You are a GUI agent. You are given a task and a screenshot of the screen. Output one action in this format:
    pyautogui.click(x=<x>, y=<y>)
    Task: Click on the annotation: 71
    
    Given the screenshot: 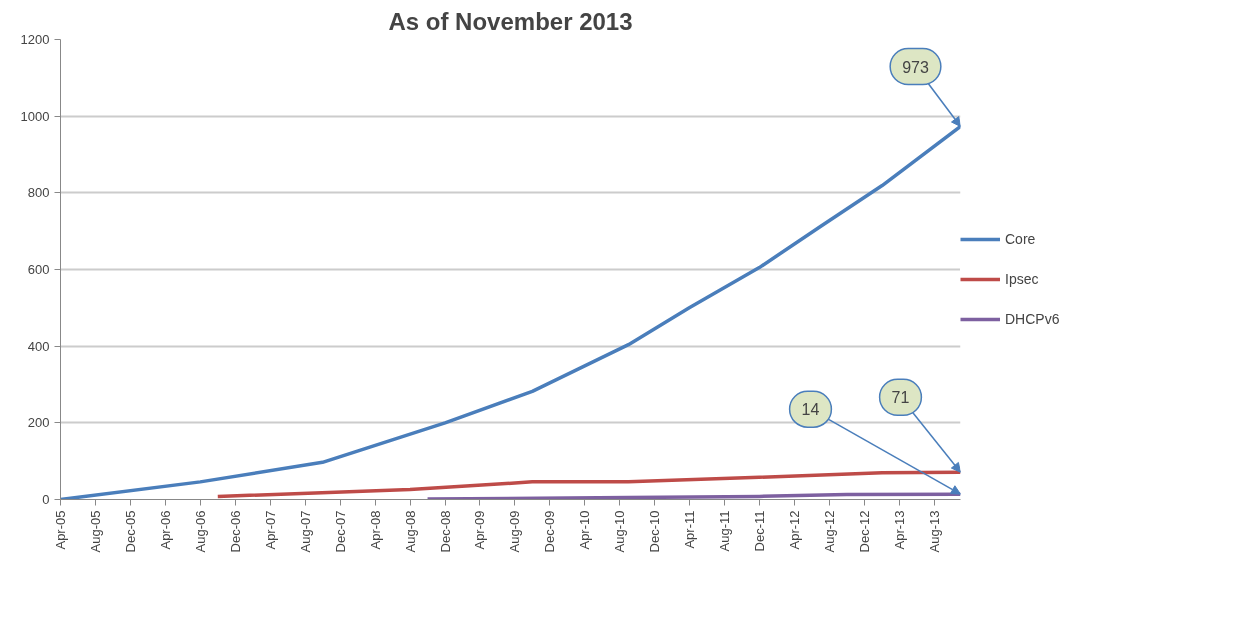 What is the action you would take?
    pyautogui.click(x=900, y=398)
    